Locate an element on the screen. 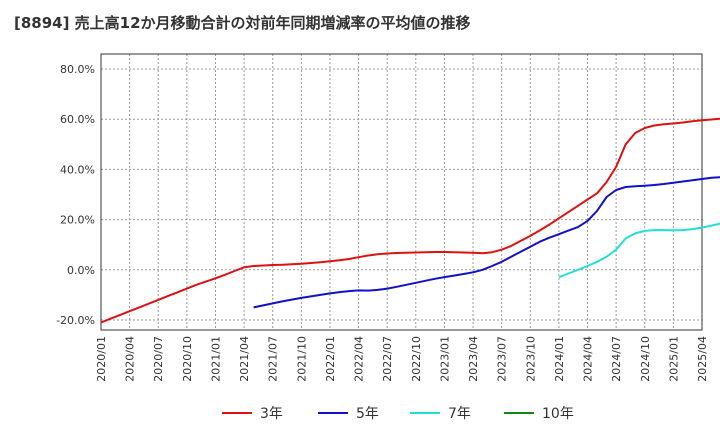 The image size is (720, 440). x-tick-label: 2021/10 is located at coordinates (301, 359).